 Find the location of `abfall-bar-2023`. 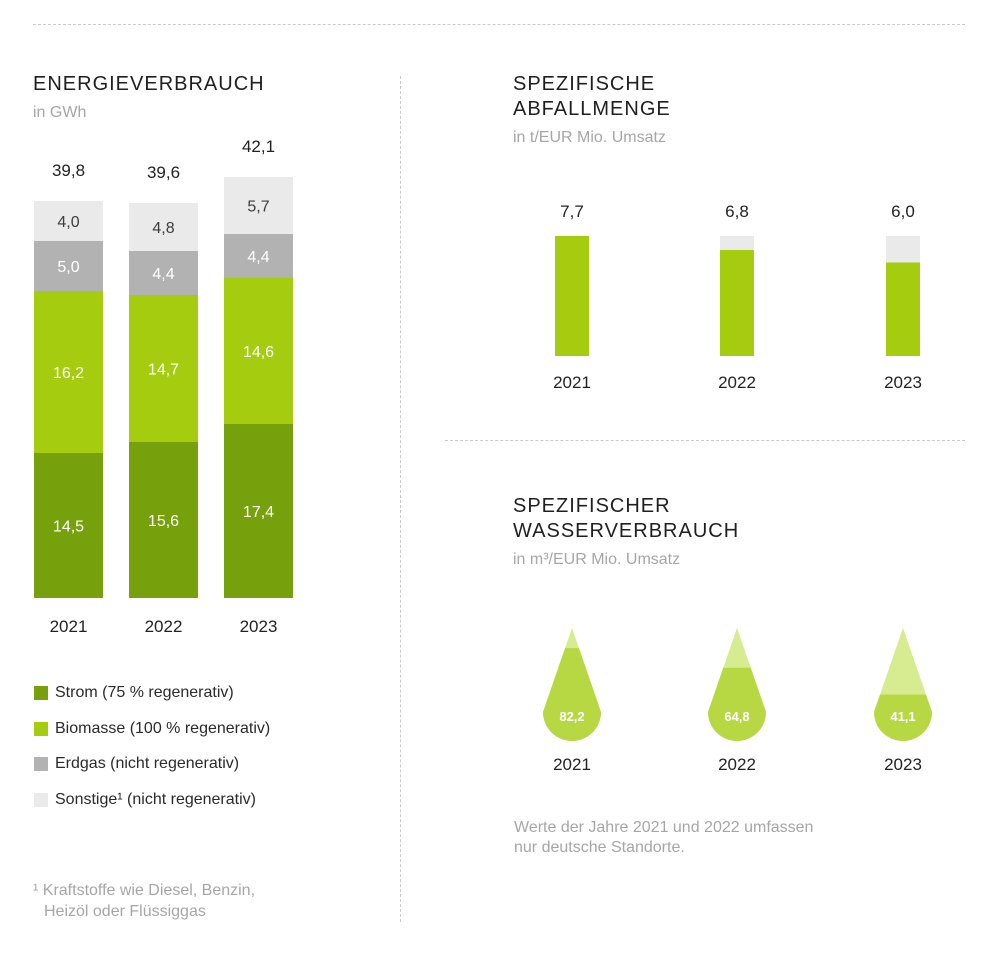

abfall-bar-2023 is located at coordinates (903, 309).